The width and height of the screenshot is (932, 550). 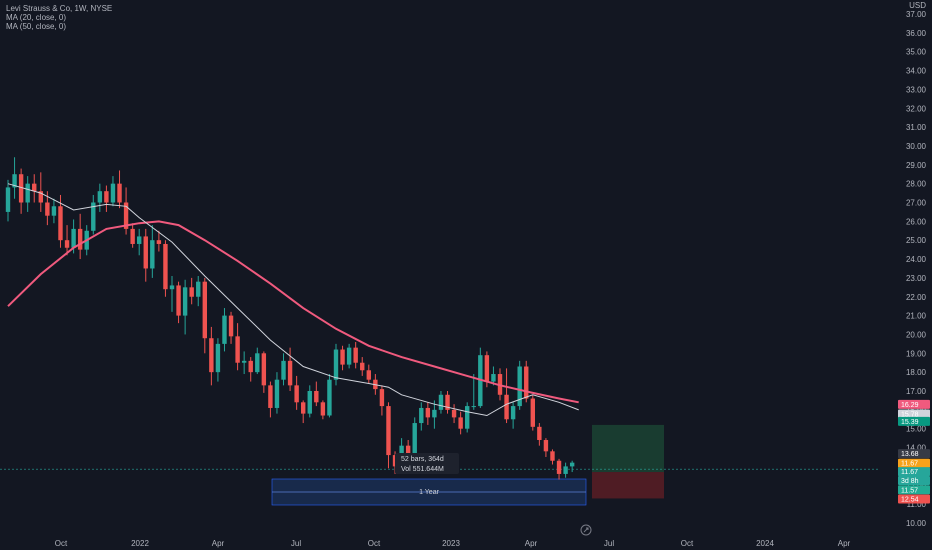 What do you see at coordinates (917, 5) in the screenshot?
I see `currency-label: USD` at bounding box center [917, 5].